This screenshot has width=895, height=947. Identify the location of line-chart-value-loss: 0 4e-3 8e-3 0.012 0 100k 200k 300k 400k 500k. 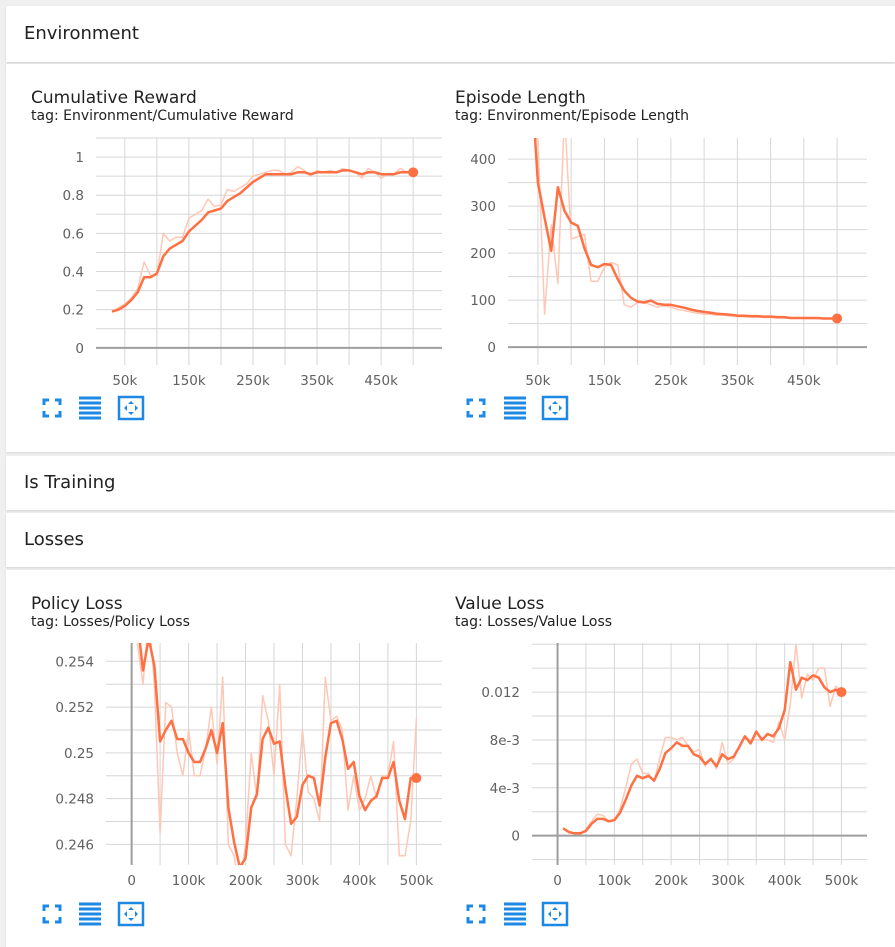
(666, 768).